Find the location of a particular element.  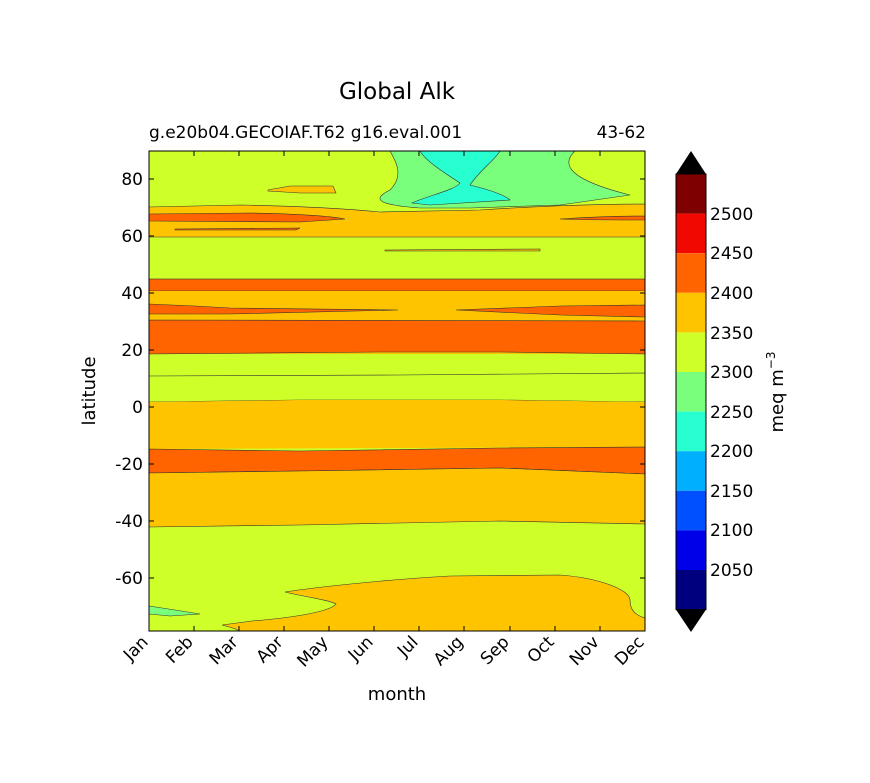

x-tick-label: Jul is located at coordinates (407, 646).